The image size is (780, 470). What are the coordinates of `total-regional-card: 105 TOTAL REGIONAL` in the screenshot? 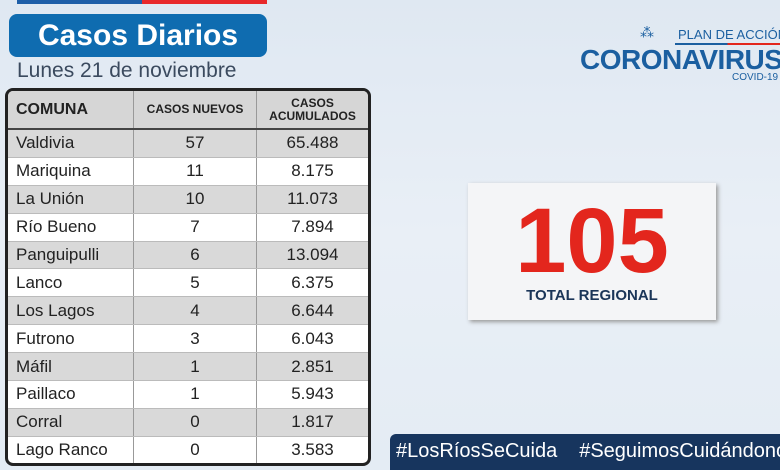 It's located at (592, 251).